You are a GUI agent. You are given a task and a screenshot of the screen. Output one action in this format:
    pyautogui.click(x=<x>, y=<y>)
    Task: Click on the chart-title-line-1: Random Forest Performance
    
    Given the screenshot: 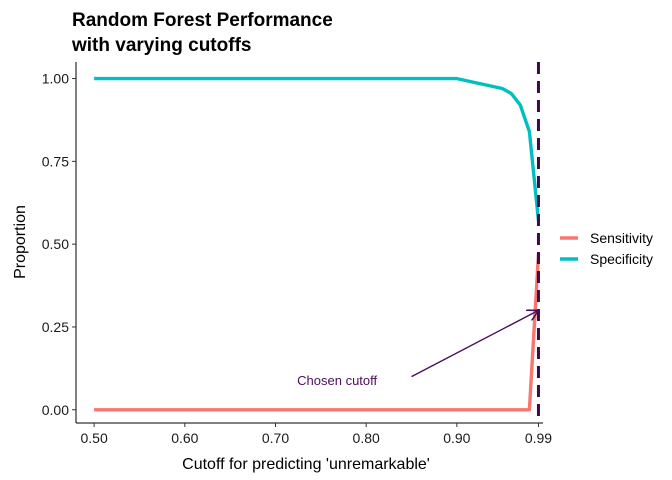 What is the action you would take?
    pyautogui.click(x=202, y=20)
    